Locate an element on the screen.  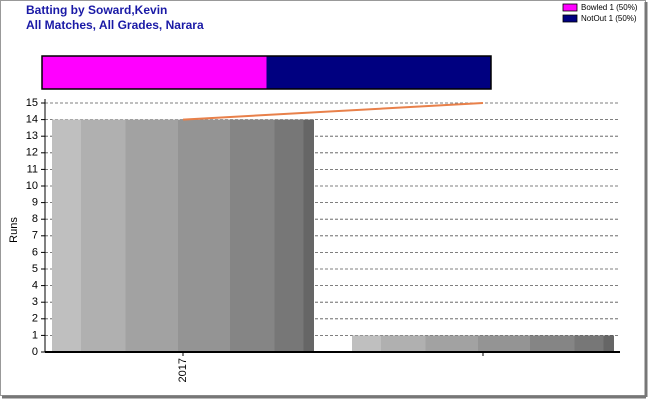
x-tick-label: 2017 is located at coordinates (183, 370).